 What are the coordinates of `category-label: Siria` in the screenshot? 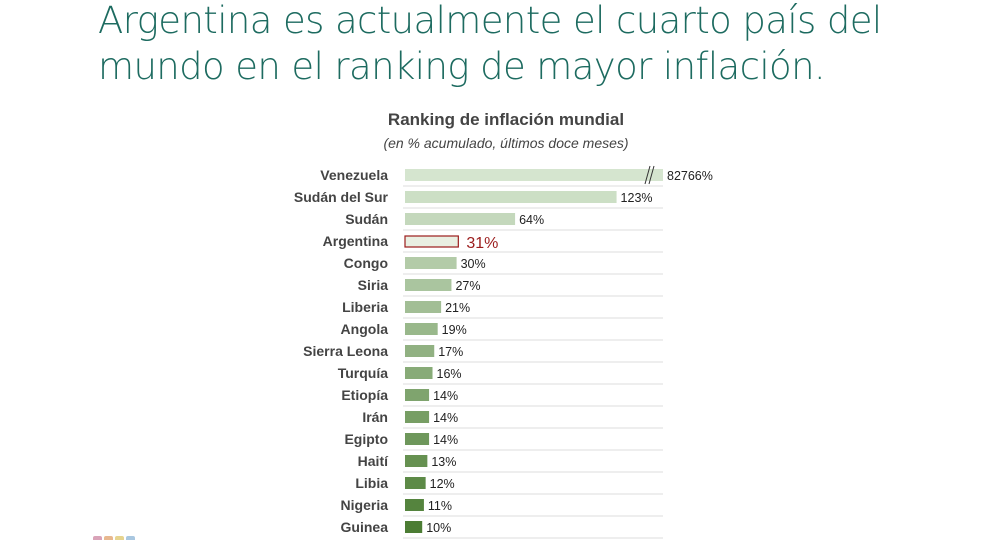 It's located at (373, 285).